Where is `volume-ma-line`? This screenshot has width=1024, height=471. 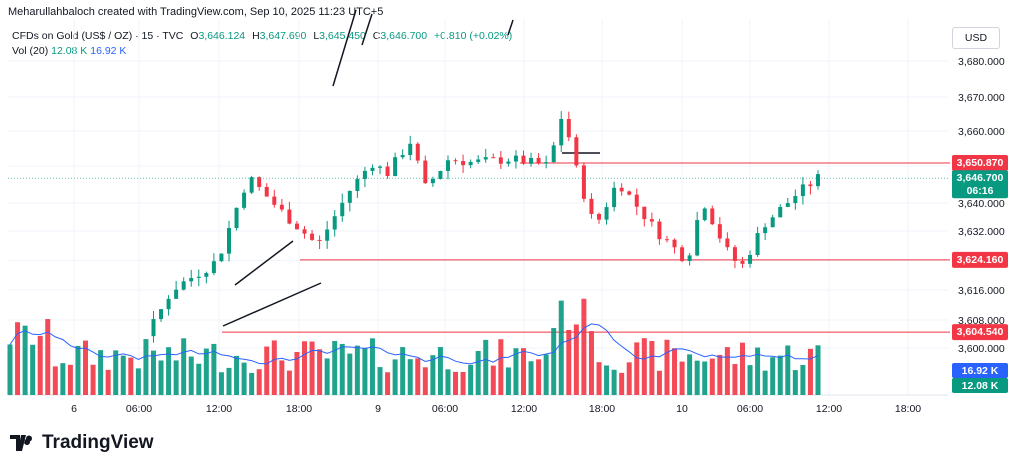 volume-ma-line is located at coordinates (414, 344).